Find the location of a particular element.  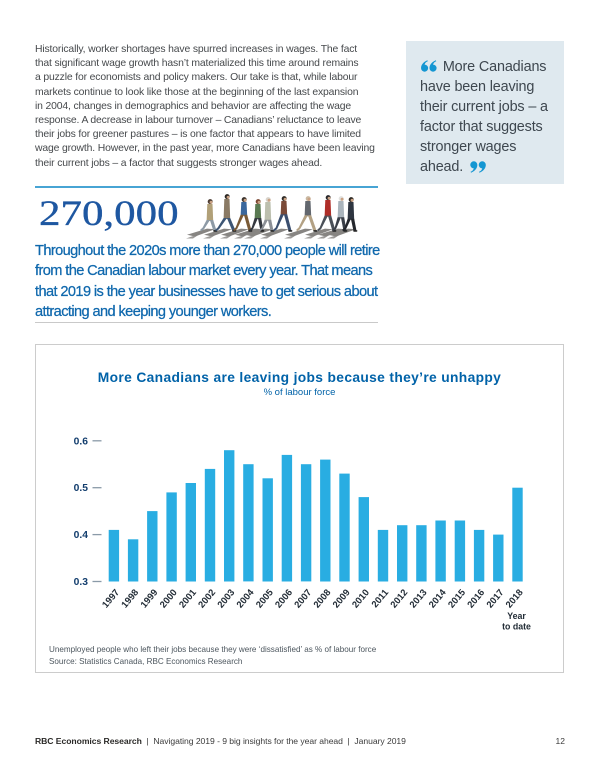

svg-text: 1998 is located at coordinates (130, 598).